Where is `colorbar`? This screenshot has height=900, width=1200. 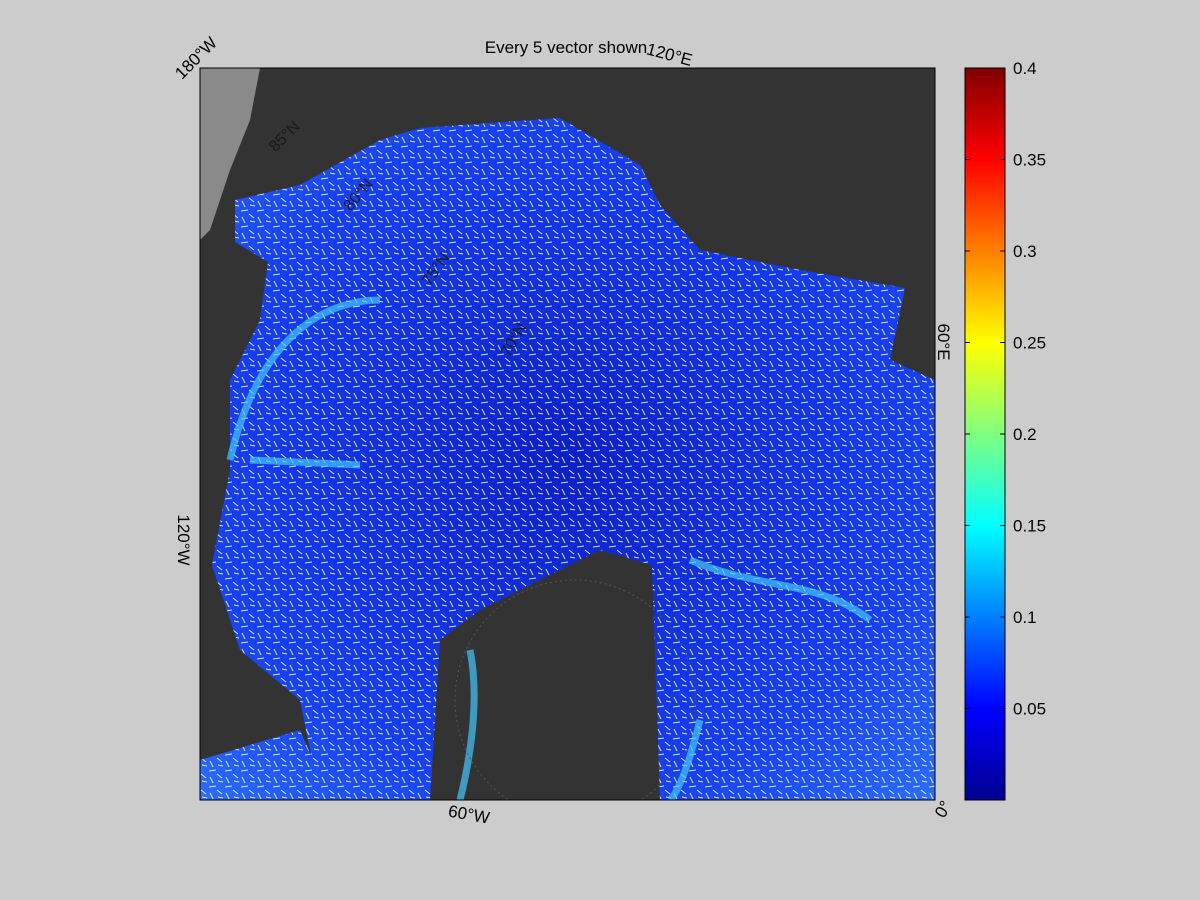
colorbar is located at coordinates (985, 434).